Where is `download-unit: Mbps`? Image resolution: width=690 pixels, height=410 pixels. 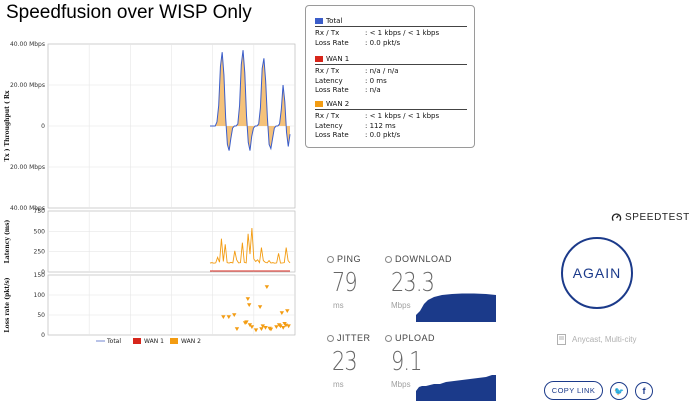
download-unit: Mbps is located at coordinates (401, 305).